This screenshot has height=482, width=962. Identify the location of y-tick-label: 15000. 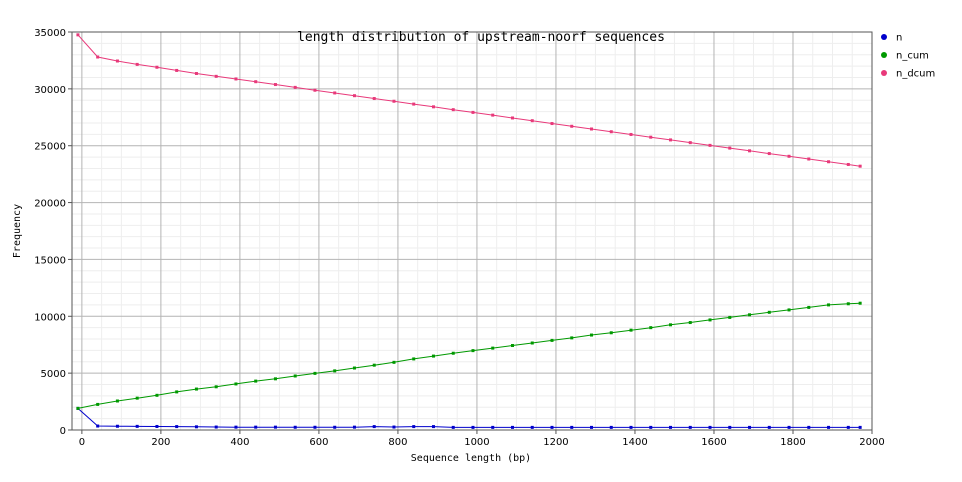
(50, 260).